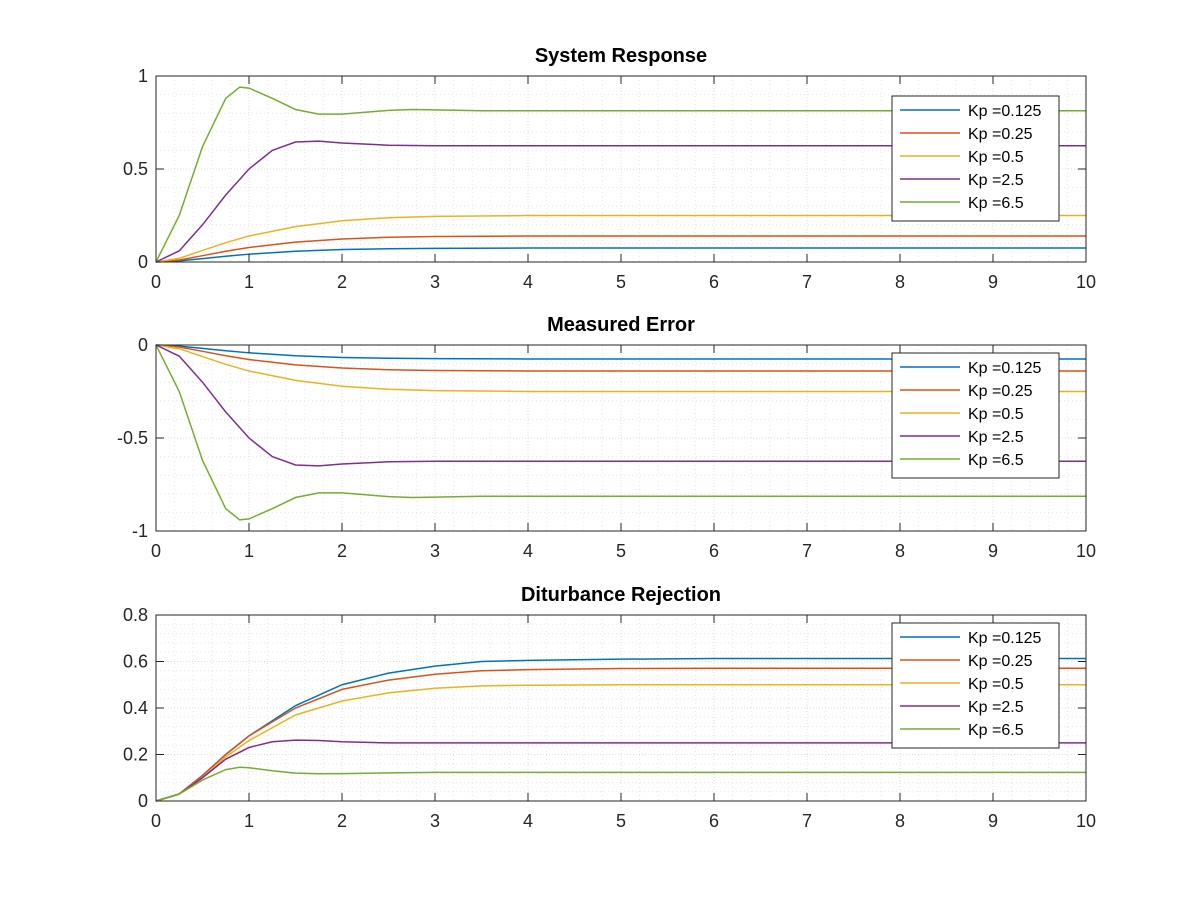 This screenshot has width=1200, height=900. Describe the element at coordinates (135, 755) in the screenshot. I see `y-tick-label: 0.2` at that location.